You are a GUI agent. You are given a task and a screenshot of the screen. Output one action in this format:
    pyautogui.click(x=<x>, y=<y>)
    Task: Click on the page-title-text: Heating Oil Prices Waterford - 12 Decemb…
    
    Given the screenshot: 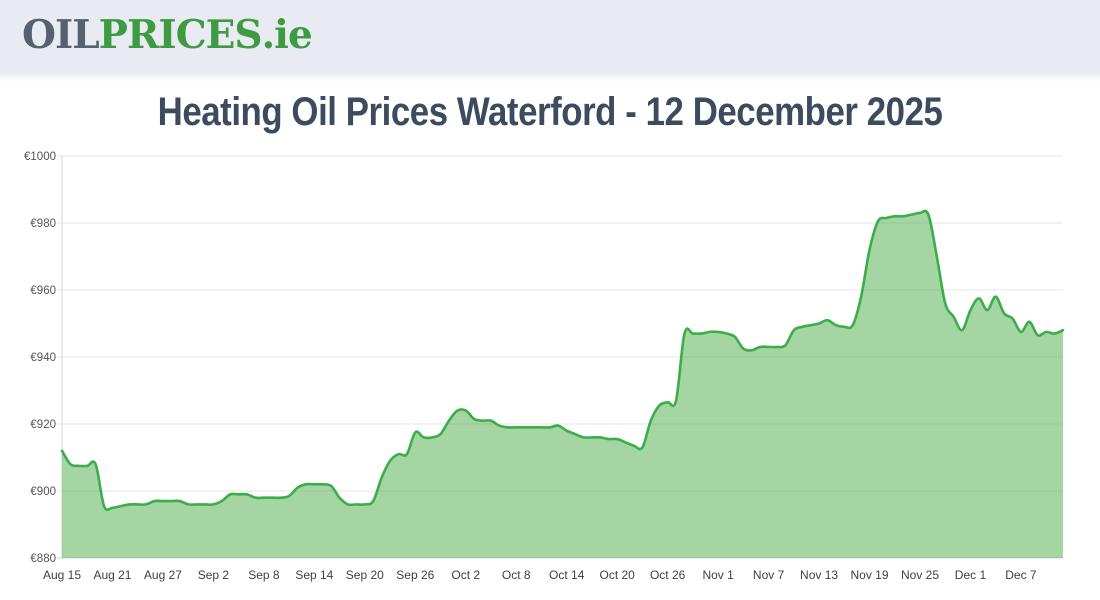 What is the action you would take?
    pyautogui.click(x=550, y=112)
    